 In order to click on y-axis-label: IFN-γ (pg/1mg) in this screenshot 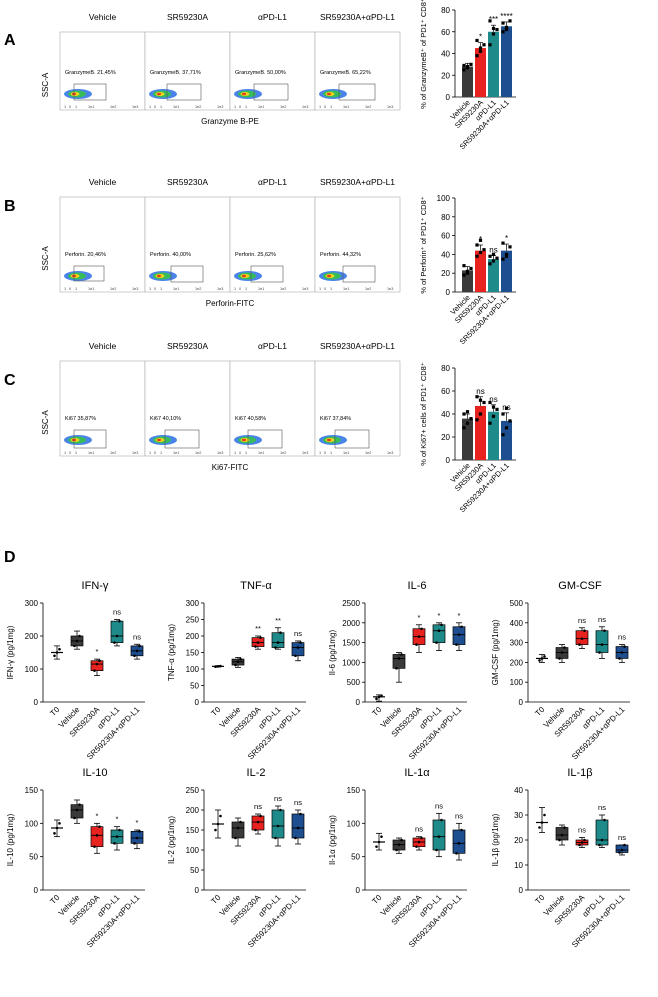, I will do `click(10, 652)`.